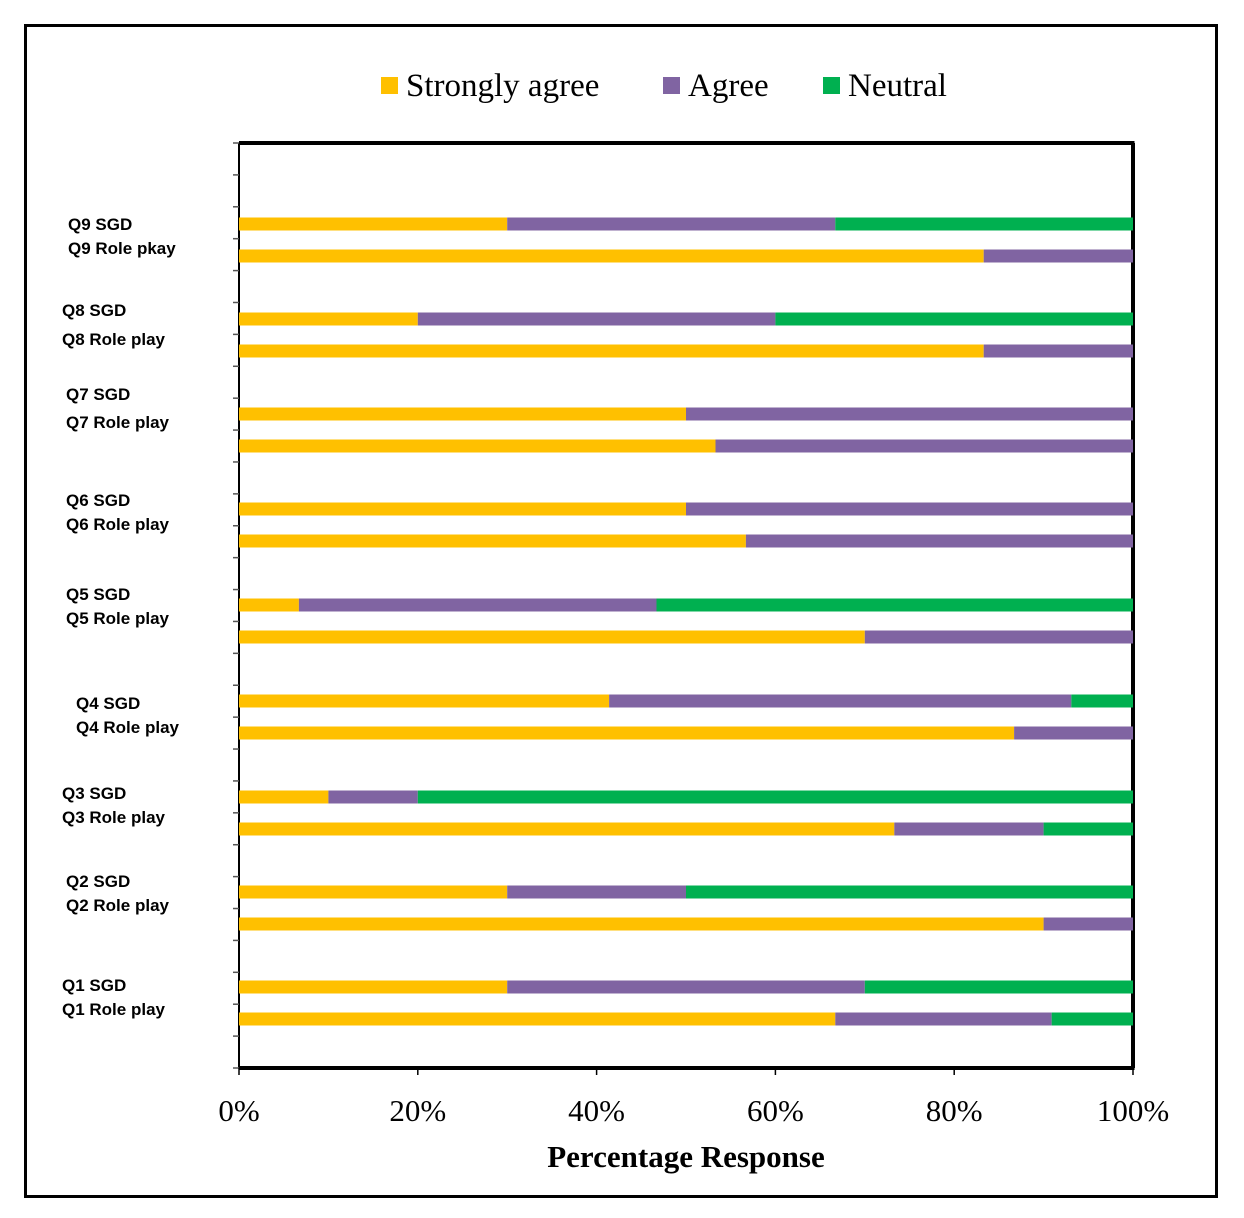 The image size is (1244, 1218). What do you see at coordinates (128, 727) in the screenshot?
I see `category-label: Q4 Role play` at bounding box center [128, 727].